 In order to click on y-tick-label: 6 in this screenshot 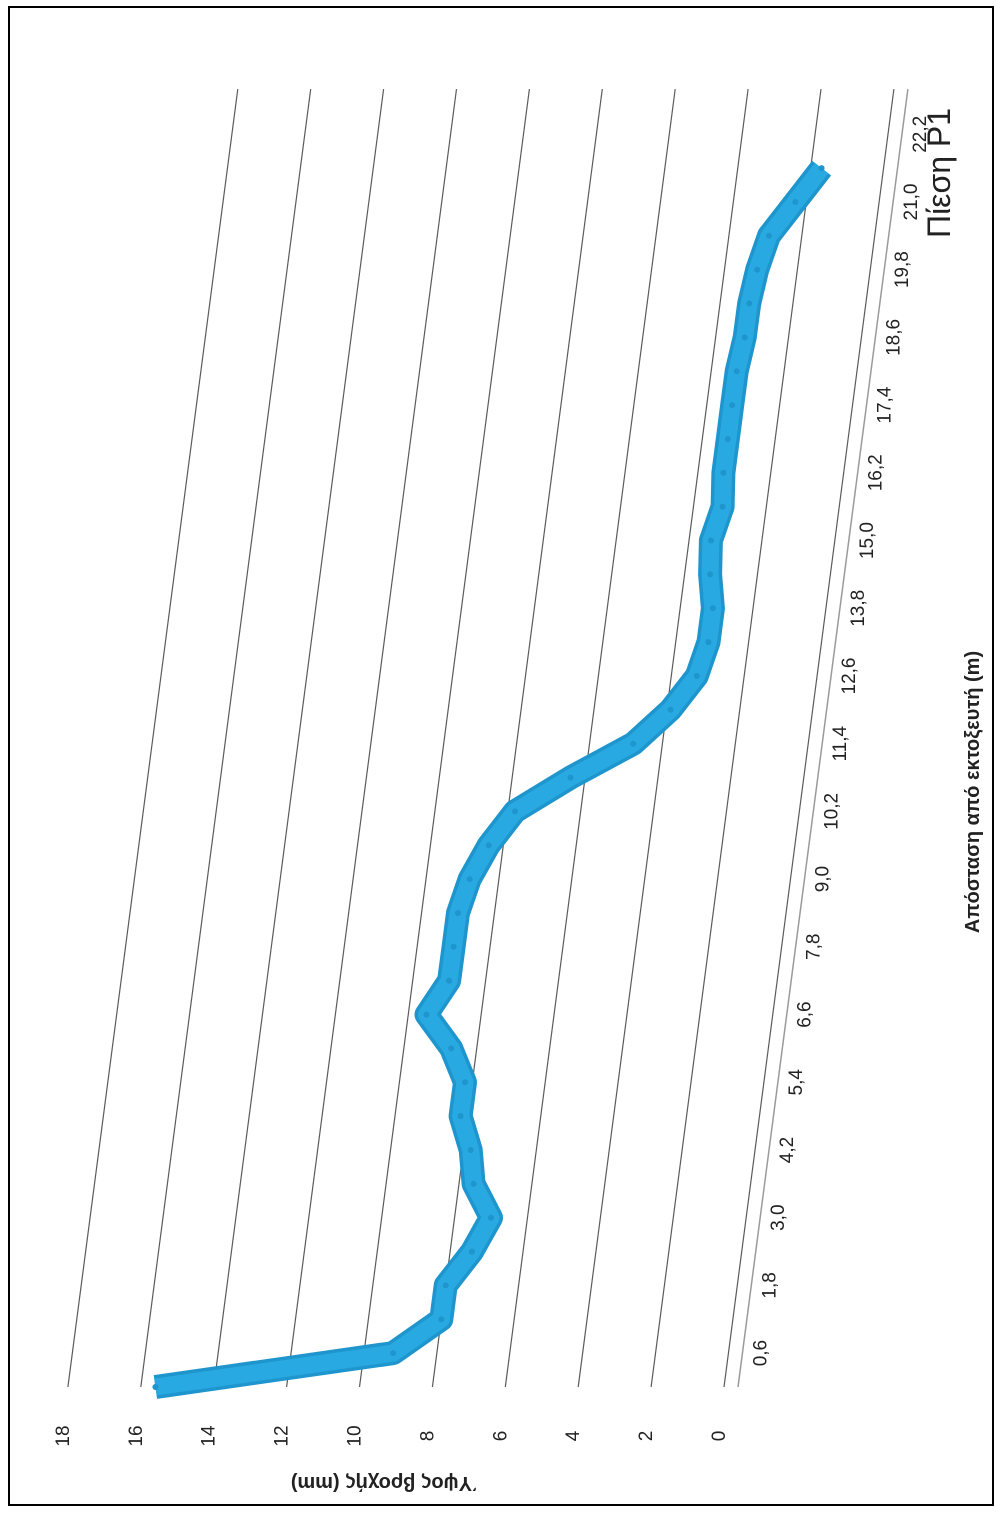, I will do `click(500, 1436)`.